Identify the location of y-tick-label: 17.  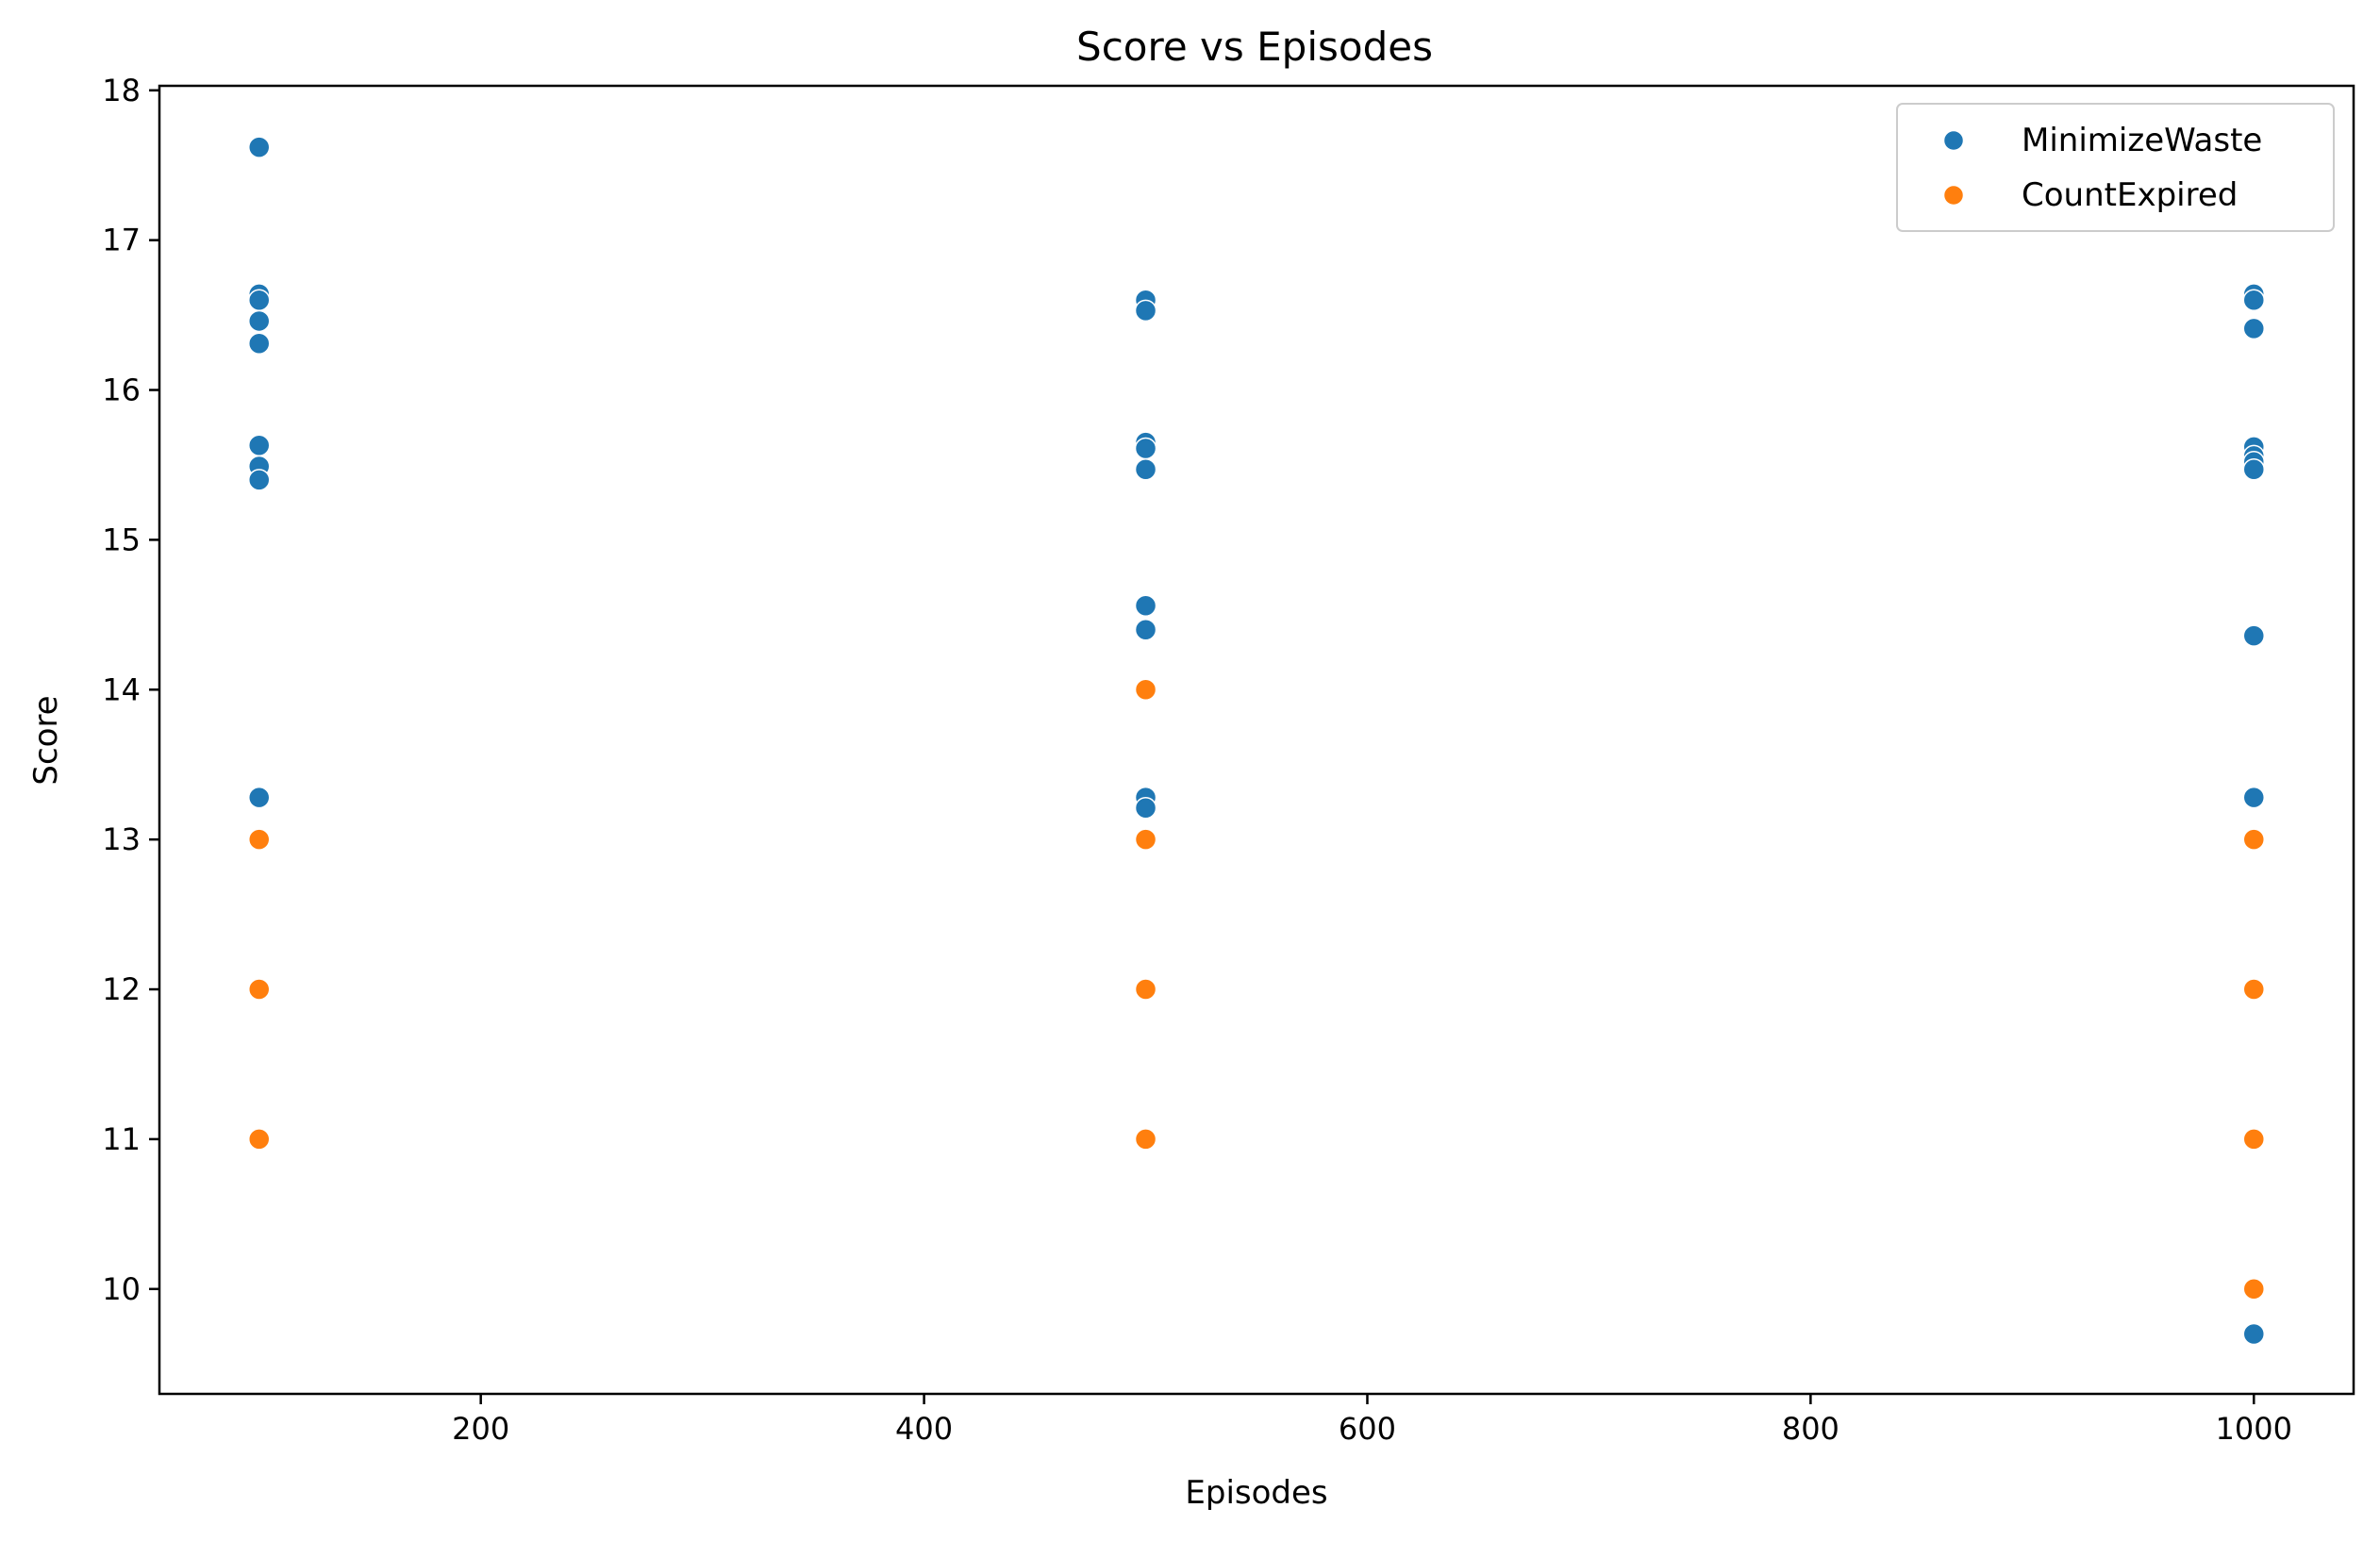
(121, 240).